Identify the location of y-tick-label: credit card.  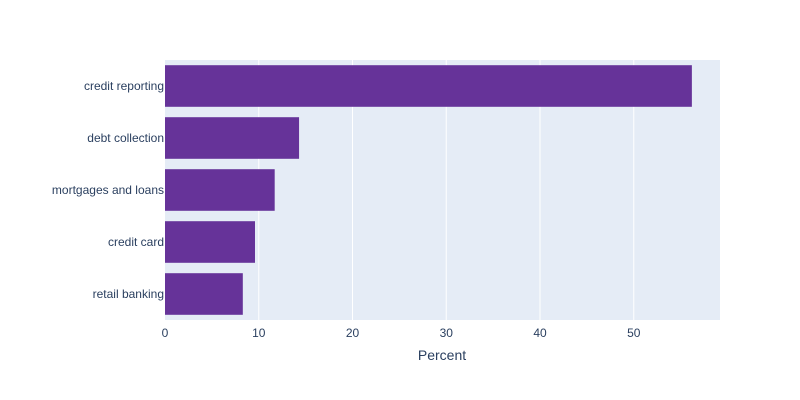
(136, 242).